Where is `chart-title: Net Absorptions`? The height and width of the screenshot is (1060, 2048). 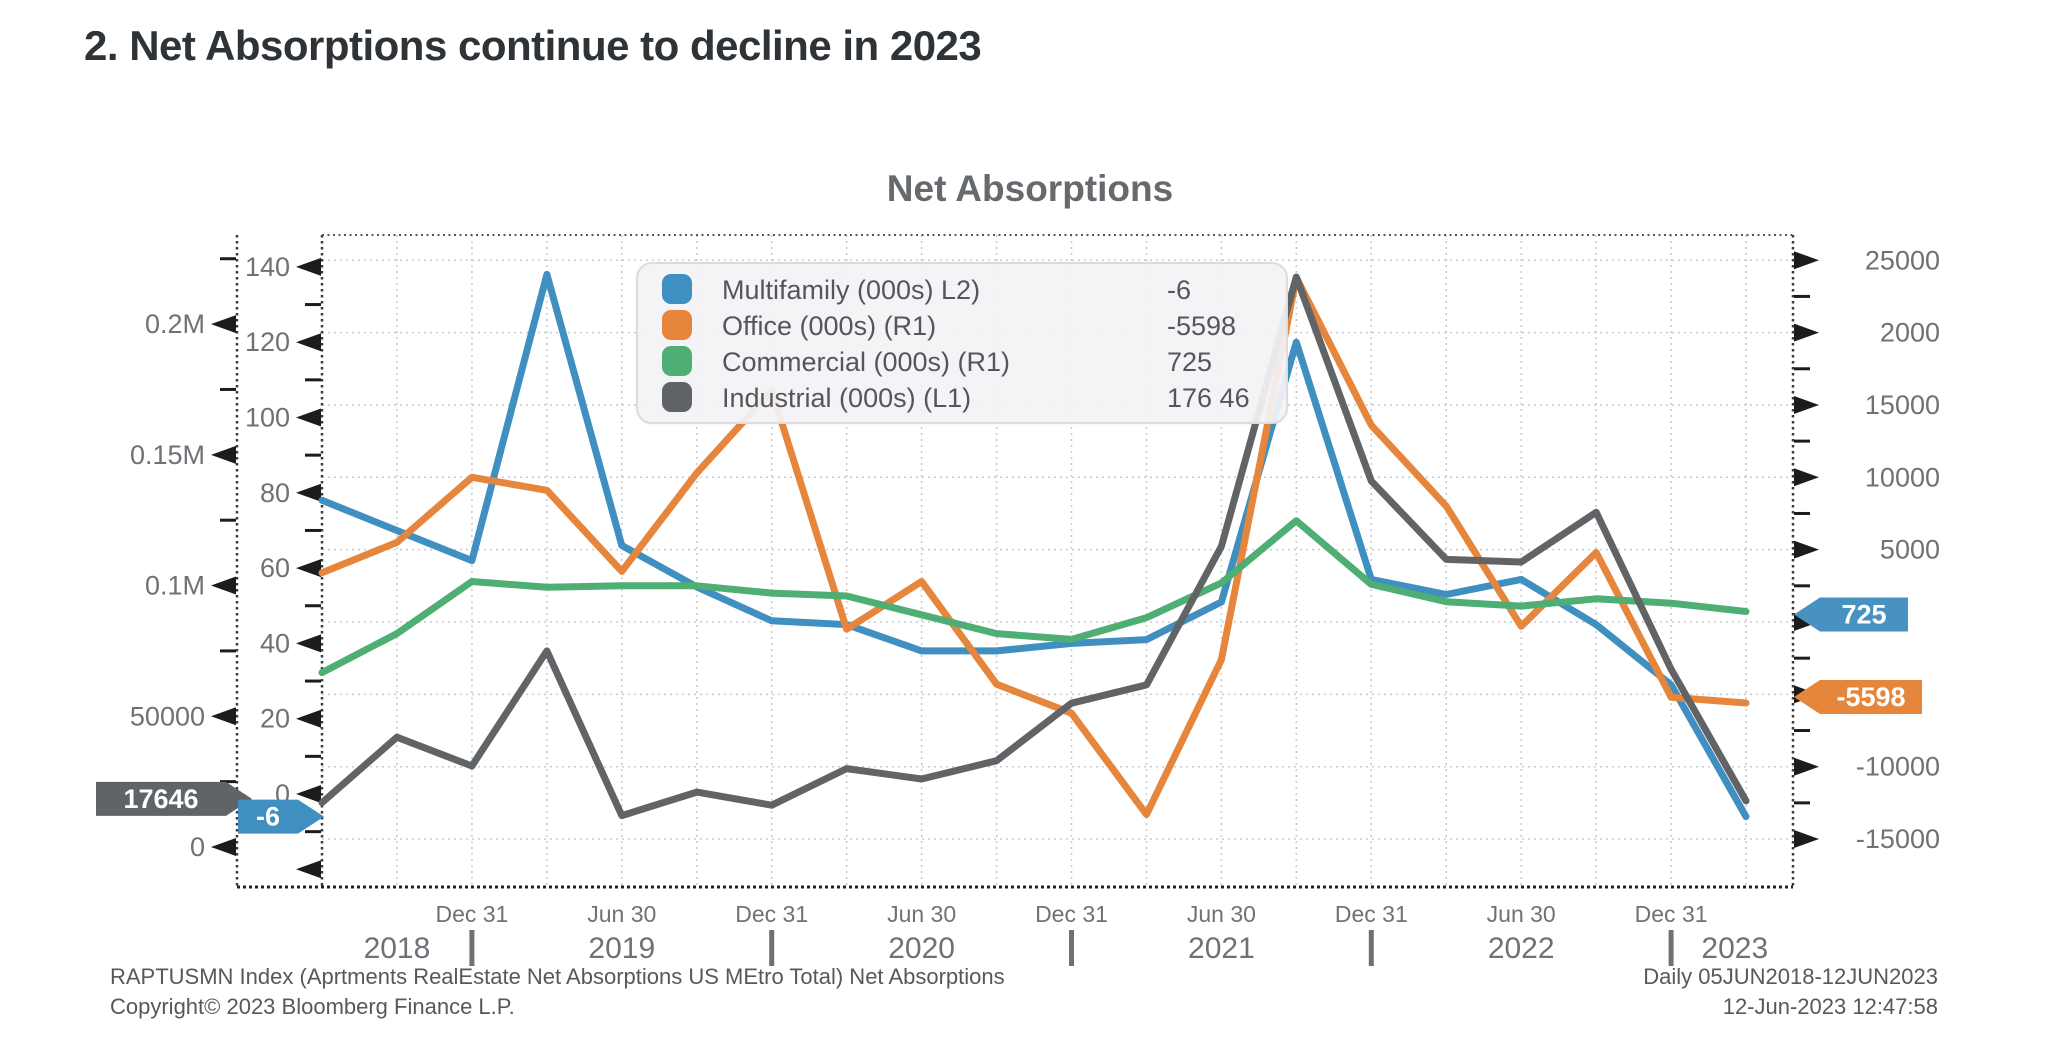
chart-title: Net Absorptions is located at coordinates (1030, 188).